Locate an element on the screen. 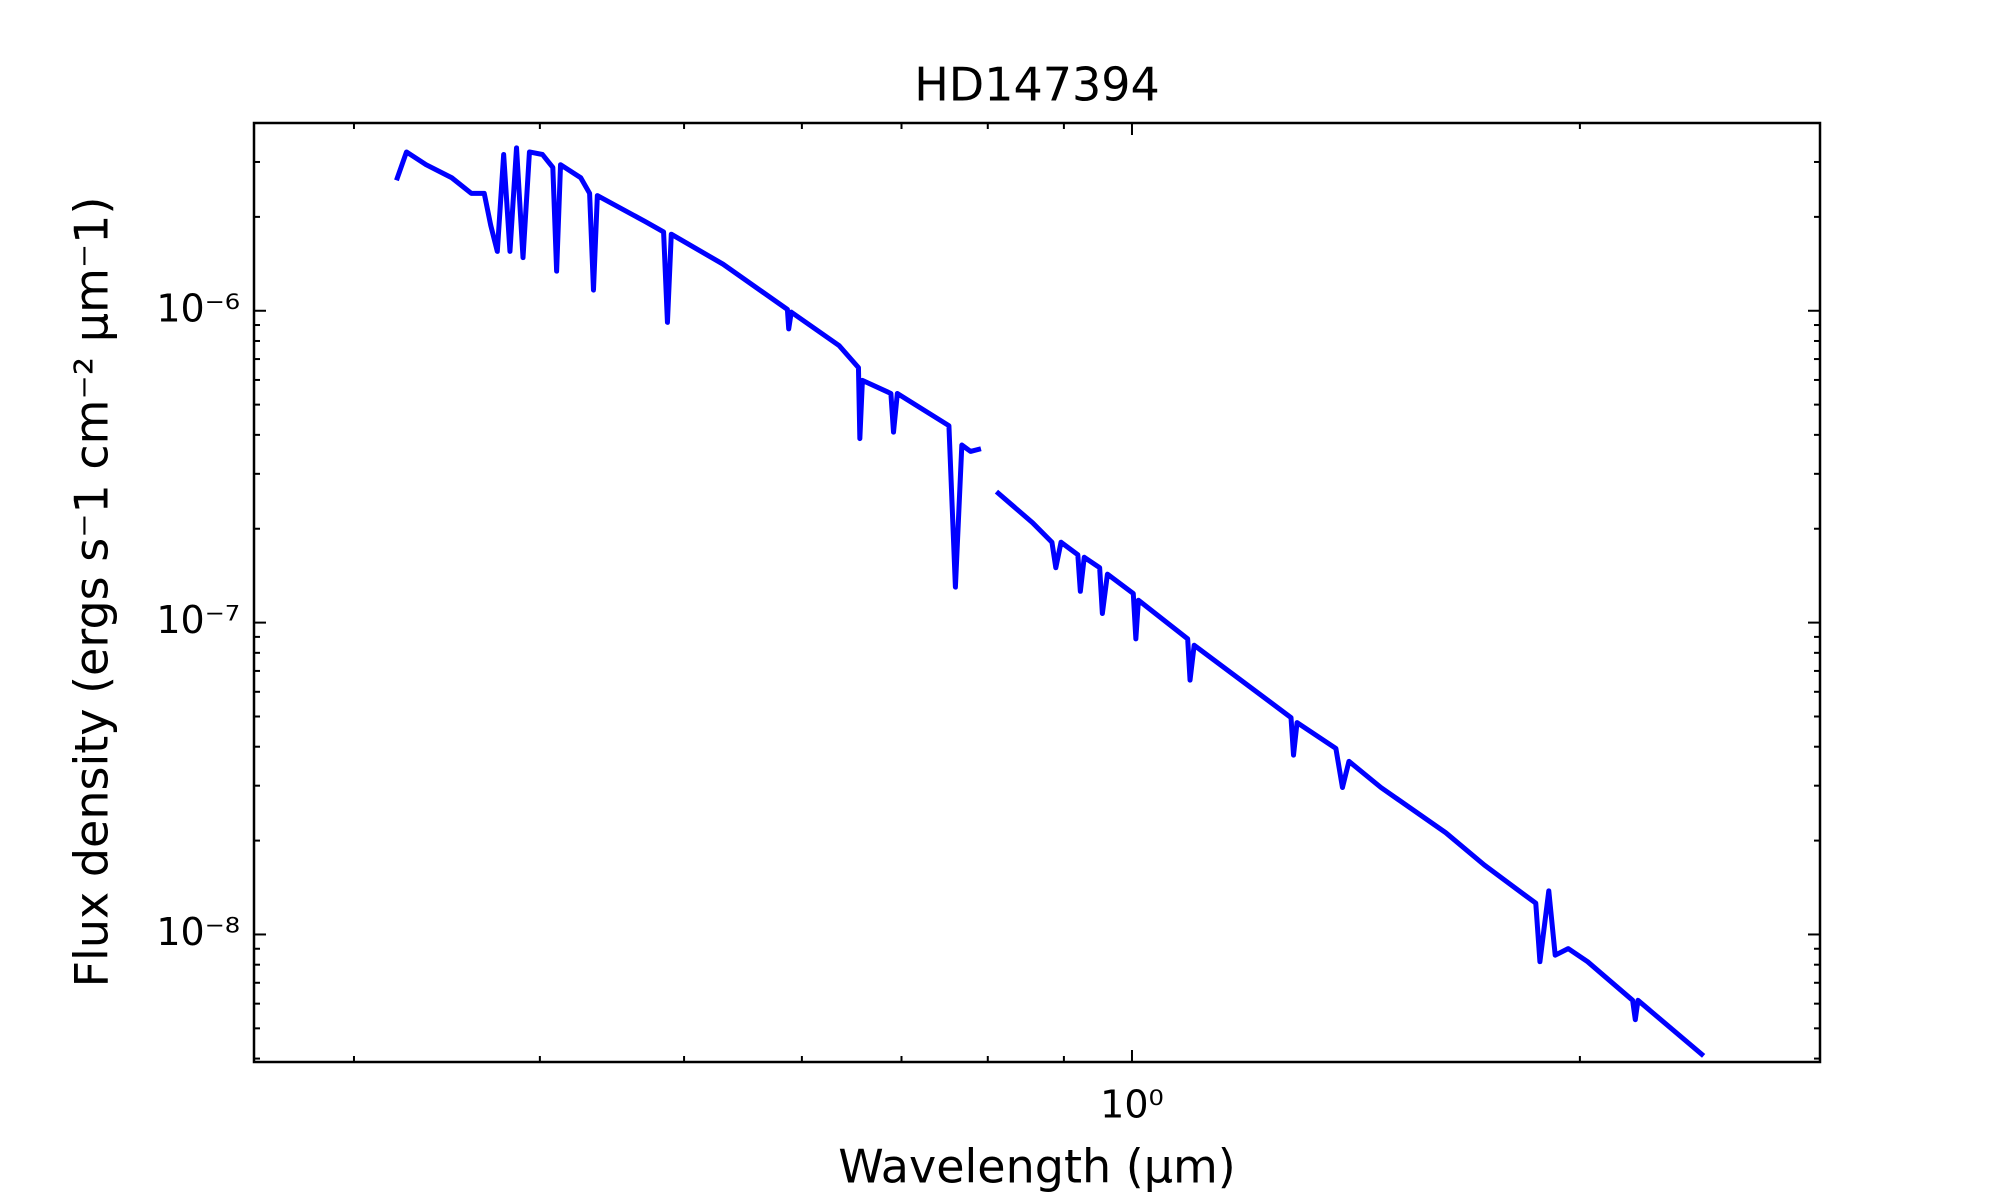 The image size is (2000, 1200). y-tick-label: 10⁻⁷ is located at coordinates (198, 620).